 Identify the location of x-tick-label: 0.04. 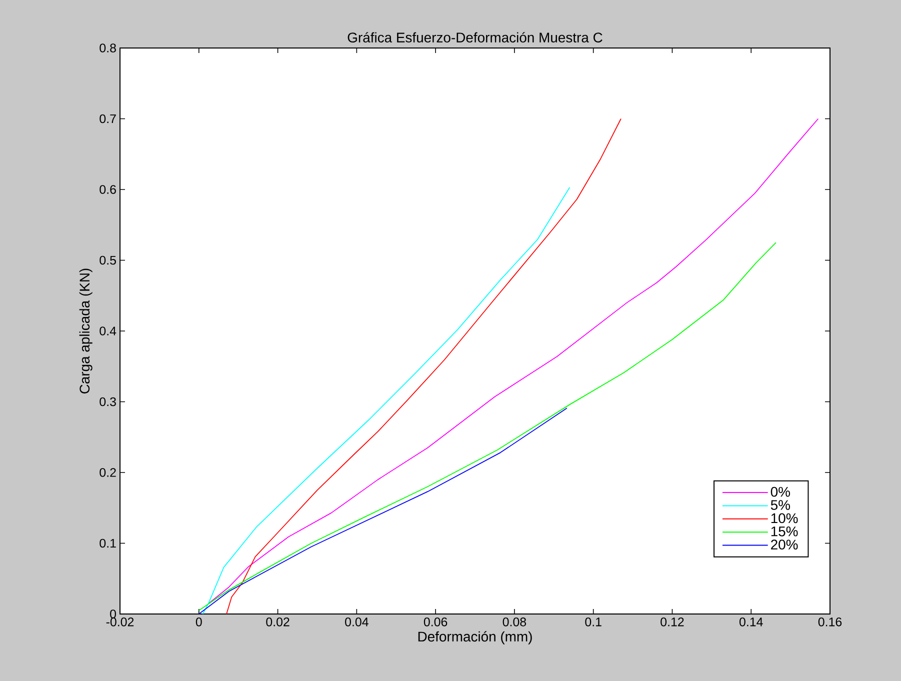
(356, 622).